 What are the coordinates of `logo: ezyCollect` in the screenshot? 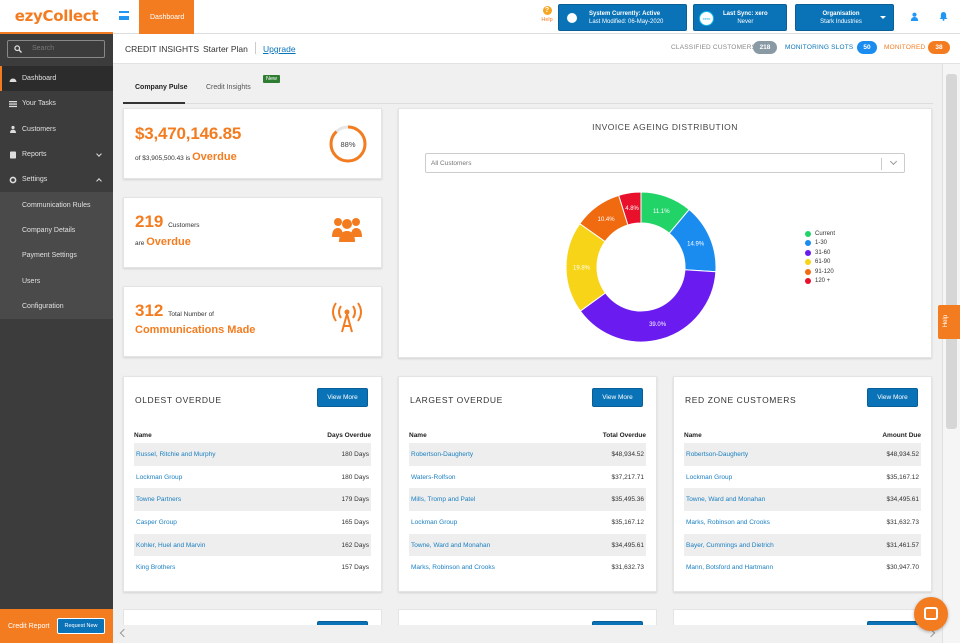 It's located at (56, 17).